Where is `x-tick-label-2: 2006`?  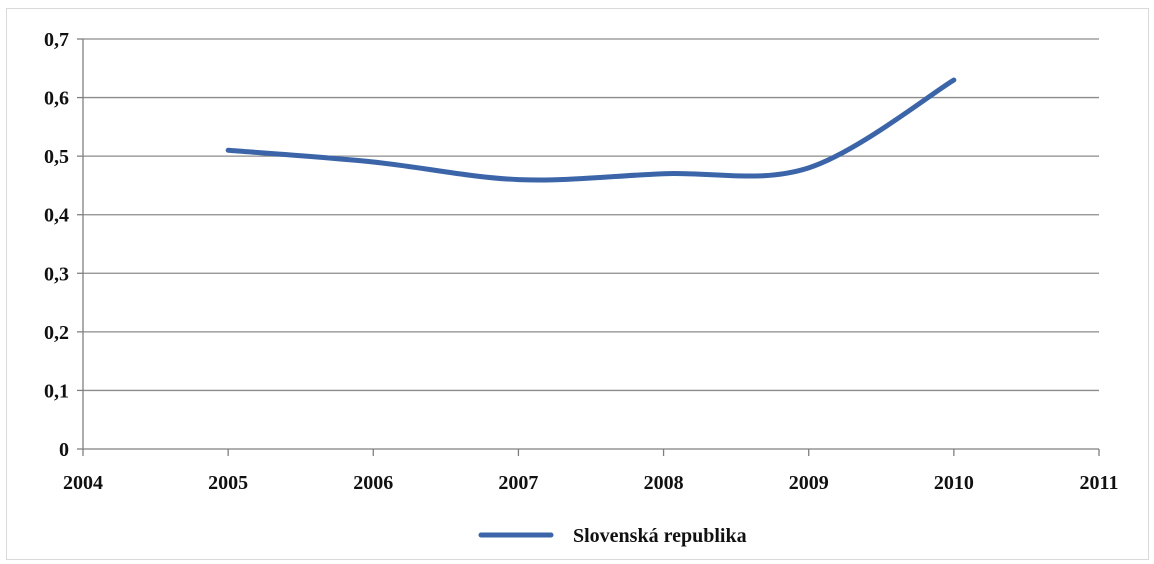
x-tick-label-2: 2006 is located at coordinates (373, 483).